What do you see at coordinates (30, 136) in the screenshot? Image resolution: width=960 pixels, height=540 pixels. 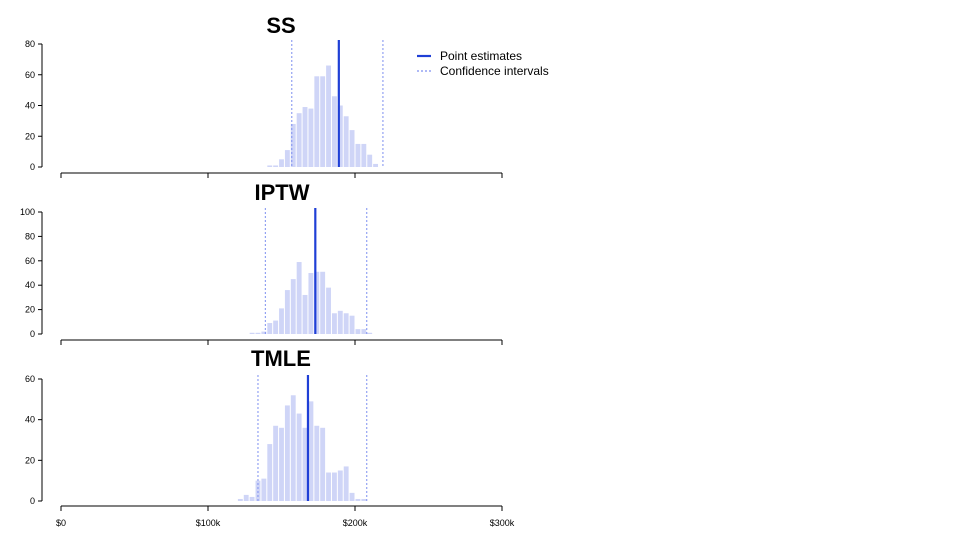 I see `y-tick-label-ss: 20` at bounding box center [30, 136].